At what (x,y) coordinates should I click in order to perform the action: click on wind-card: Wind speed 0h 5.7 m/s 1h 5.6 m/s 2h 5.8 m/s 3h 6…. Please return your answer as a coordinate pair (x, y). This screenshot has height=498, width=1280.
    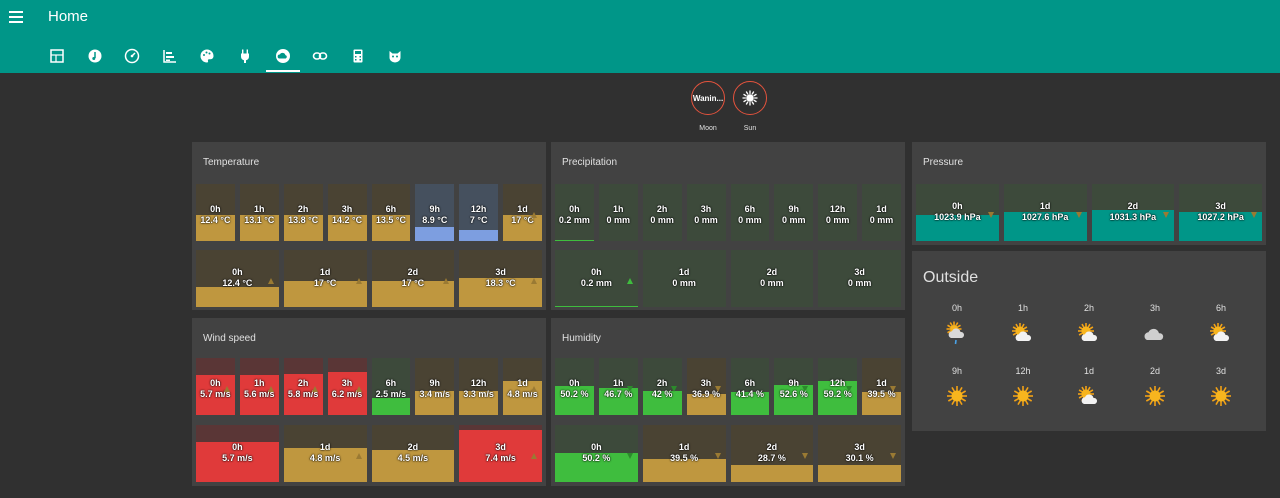
    Looking at the image, I should click on (369, 402).